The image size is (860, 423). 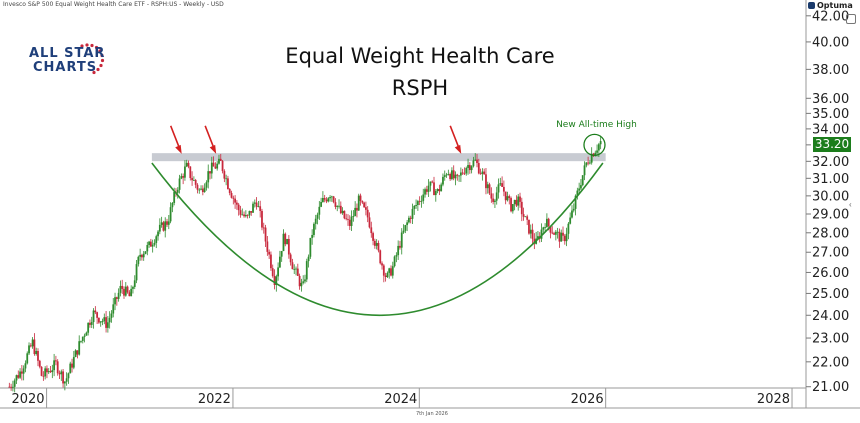 What do you see at coordinates (851, 19) in the screenshot?
I see `lock-icon` at bounding box center [851, 19].